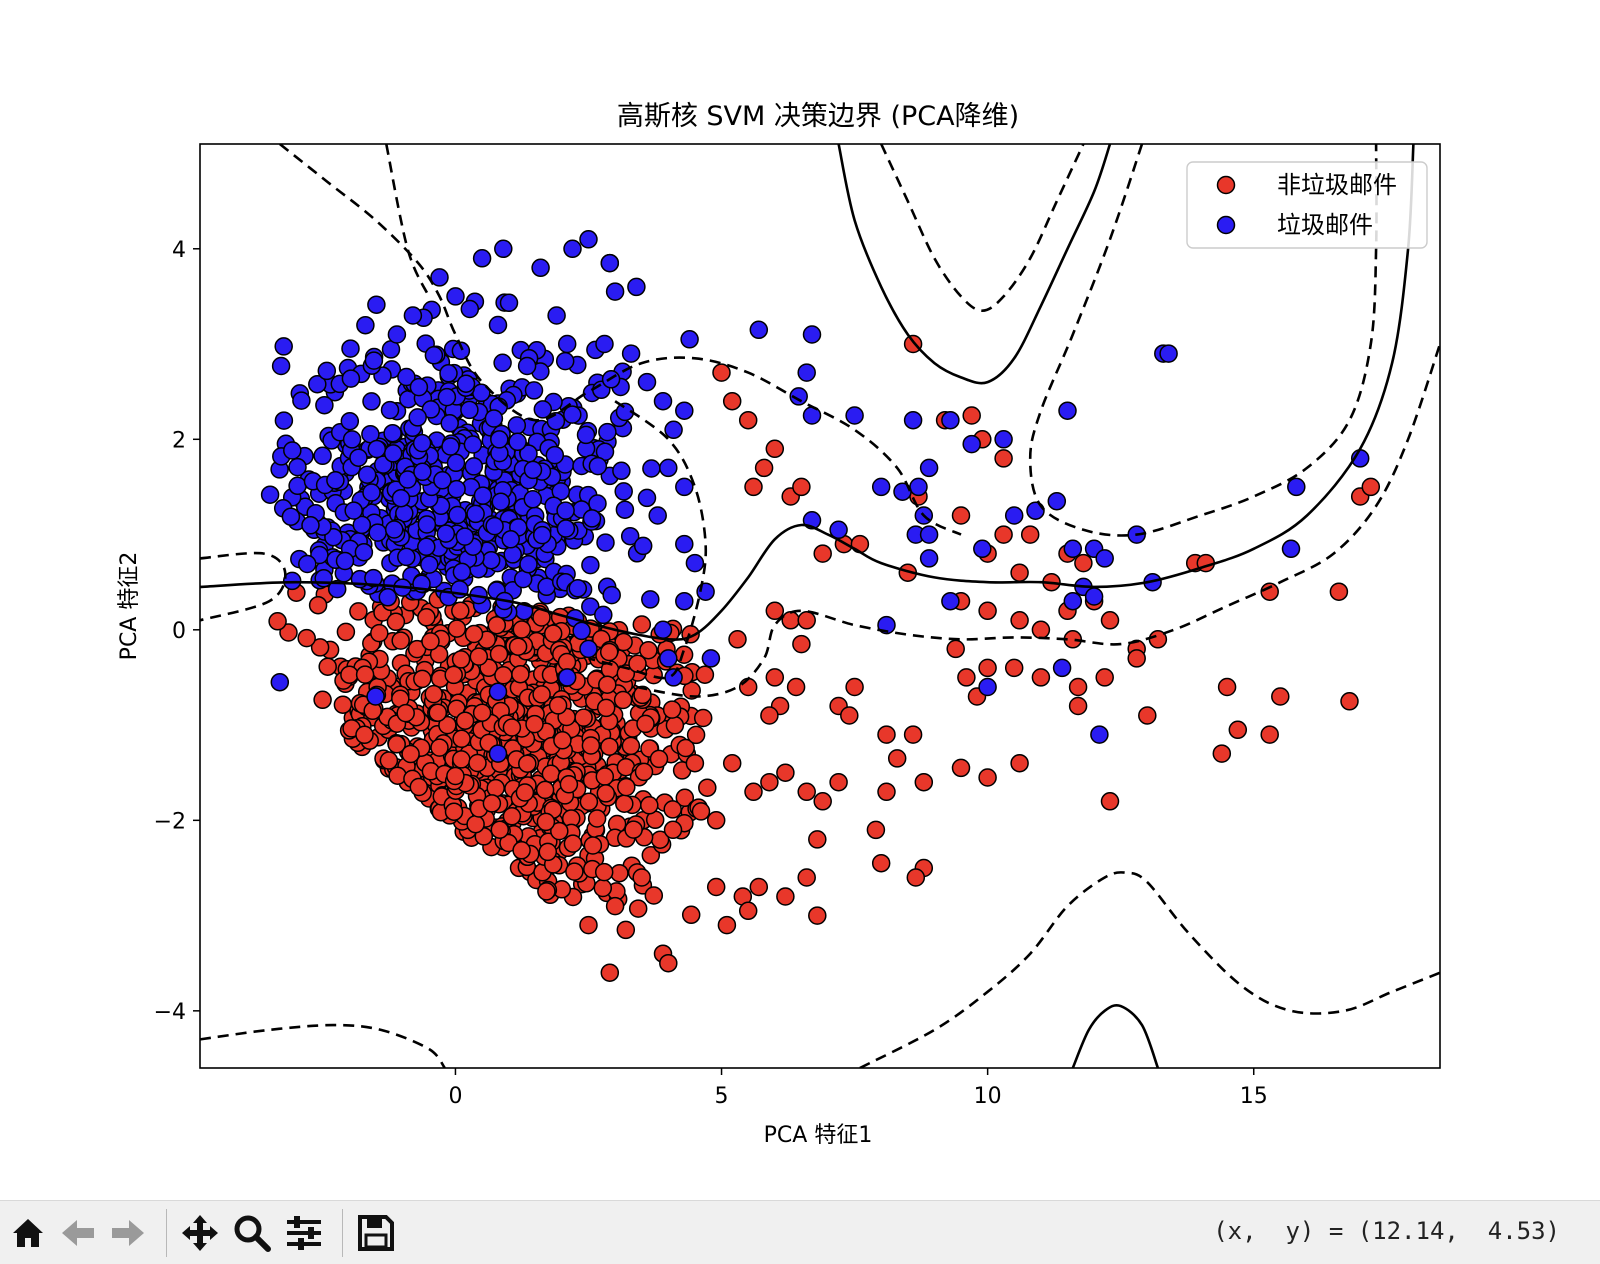 This screenshot has height=1264, width=1600. Describe the element at coordinates (304, 1233) in the screenshot. I see `configure-icon` at that location.